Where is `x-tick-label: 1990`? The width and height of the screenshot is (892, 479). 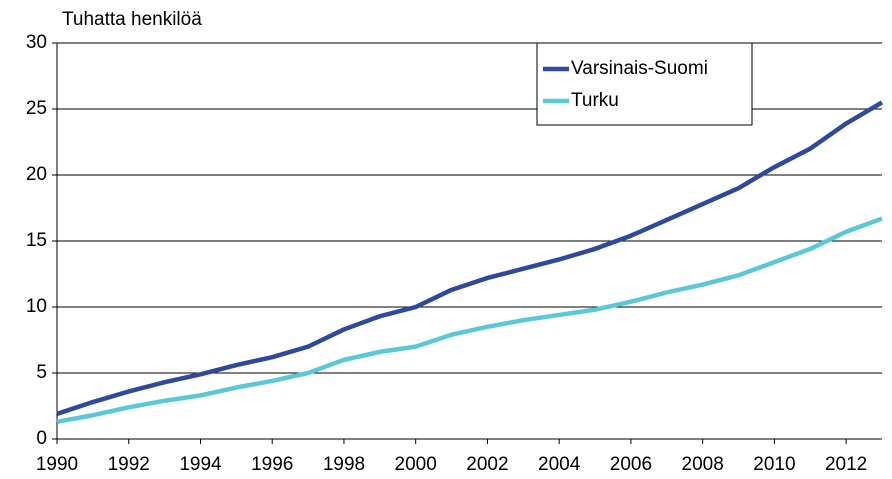
x-tick-label: 1990 is located at coordinates (57, 464).